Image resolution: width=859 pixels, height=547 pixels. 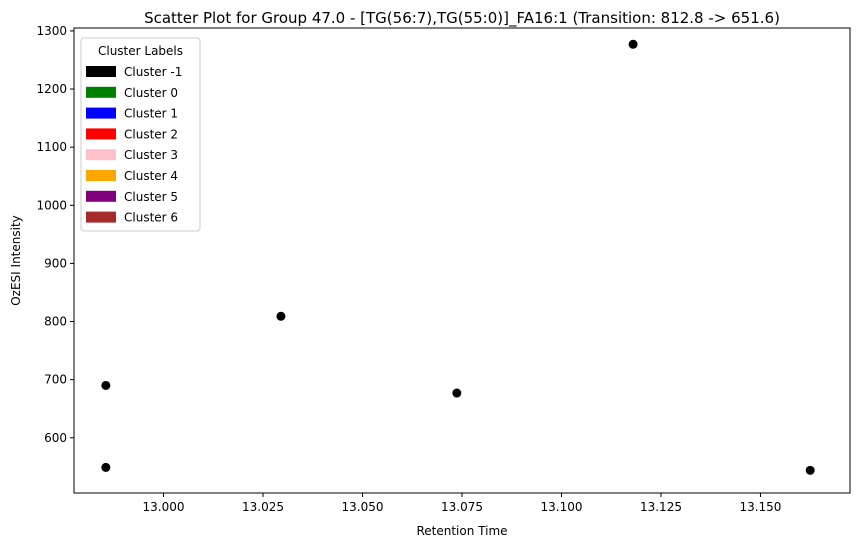 What do you see at coordinates (51, 31) in the screenshot?
I see `y-tick-label: 1300` at bounding box center [51, 31].